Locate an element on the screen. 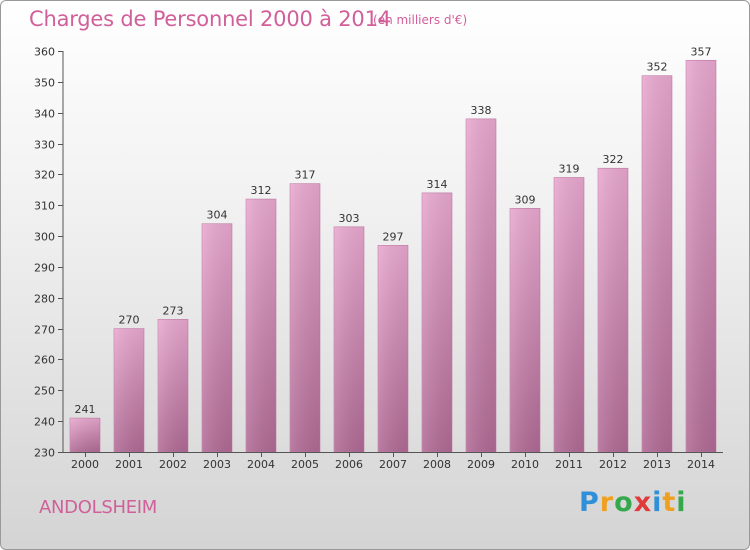  value-label: 312 is located at coordinates (261, 190).